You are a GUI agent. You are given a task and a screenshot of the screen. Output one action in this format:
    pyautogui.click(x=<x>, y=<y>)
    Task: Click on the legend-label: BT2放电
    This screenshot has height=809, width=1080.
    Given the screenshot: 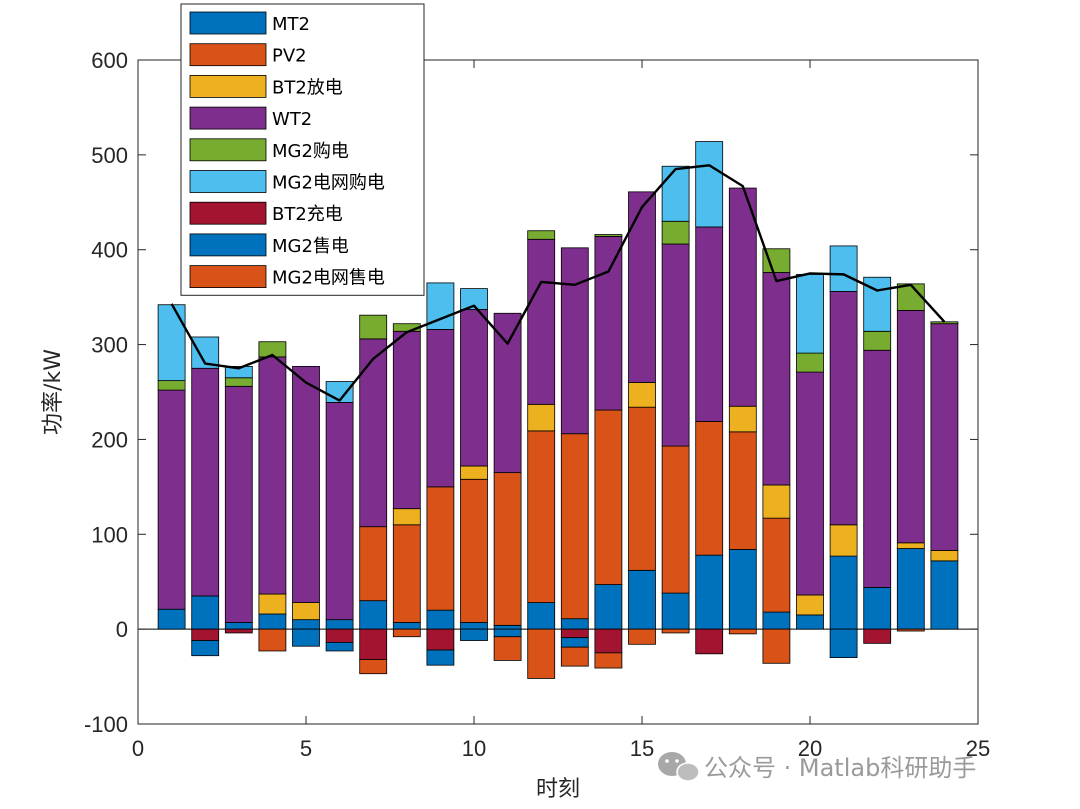 What is the action you would take?
    pyautogui.click(x=307, y=87)
    